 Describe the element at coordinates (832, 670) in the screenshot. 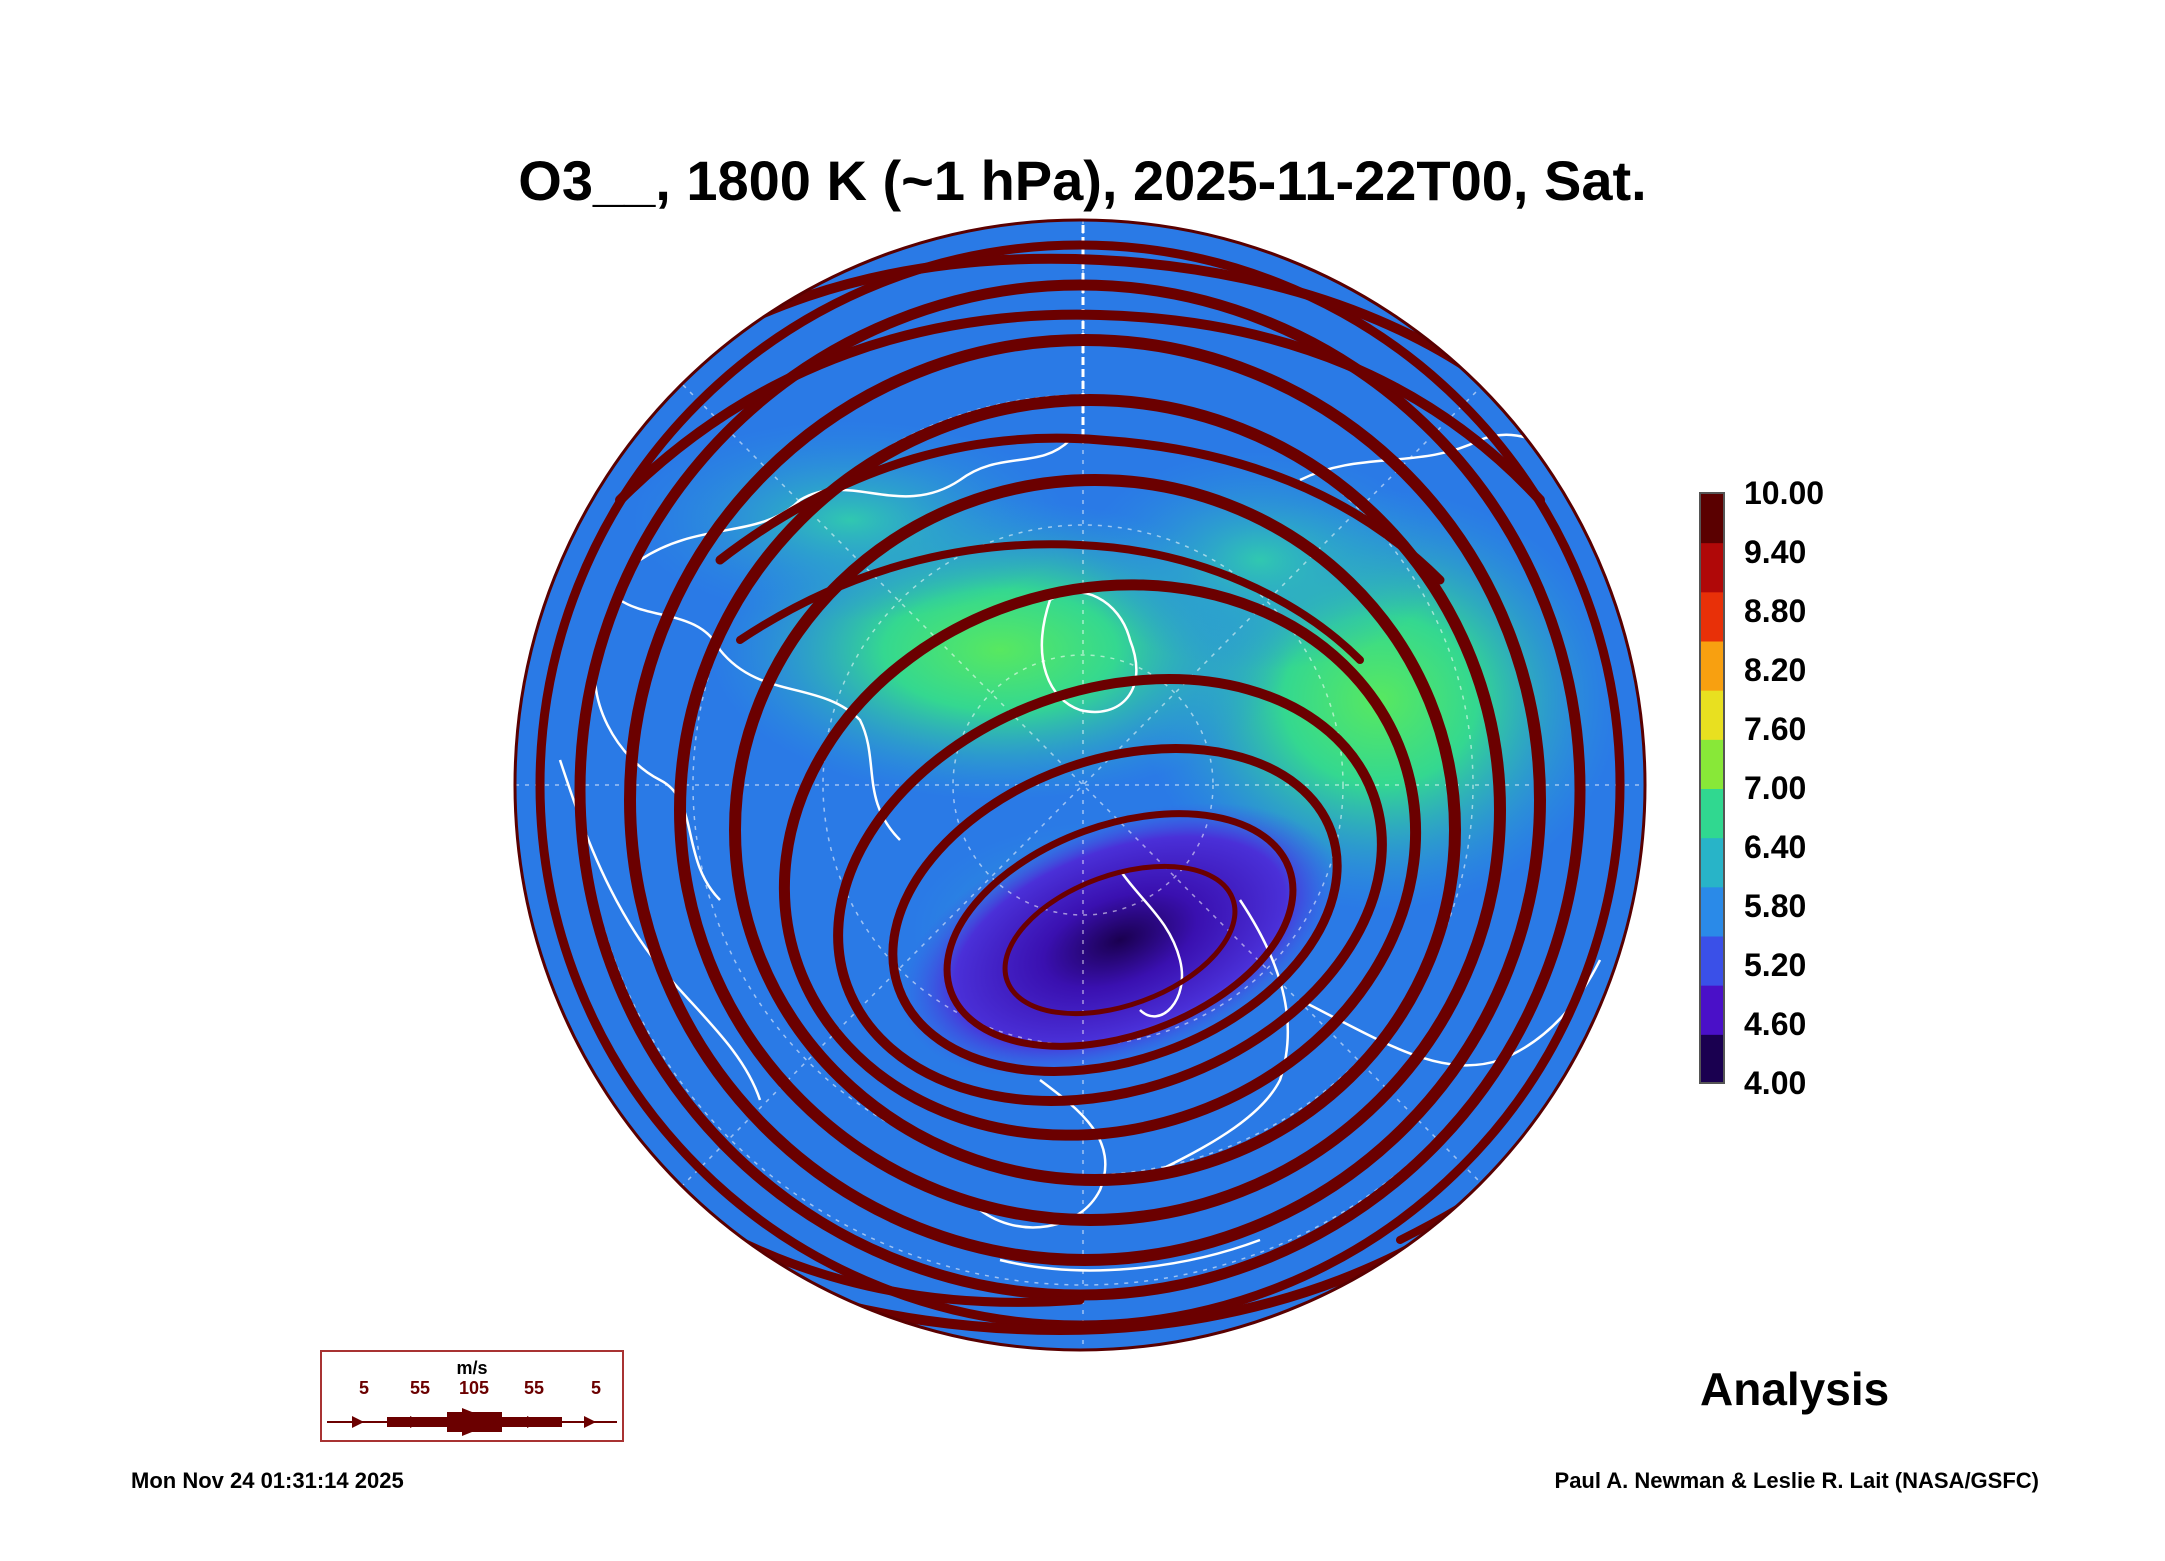

I see `coastline-north-america` at that location.